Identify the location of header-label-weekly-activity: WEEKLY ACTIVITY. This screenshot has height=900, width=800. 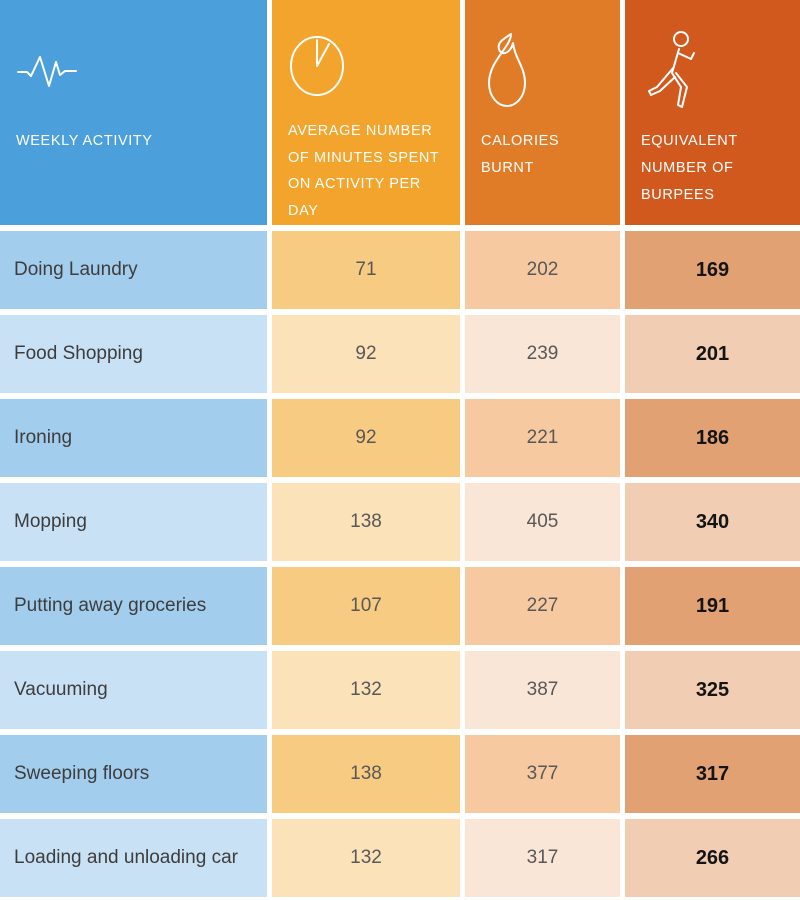
(84, 141).